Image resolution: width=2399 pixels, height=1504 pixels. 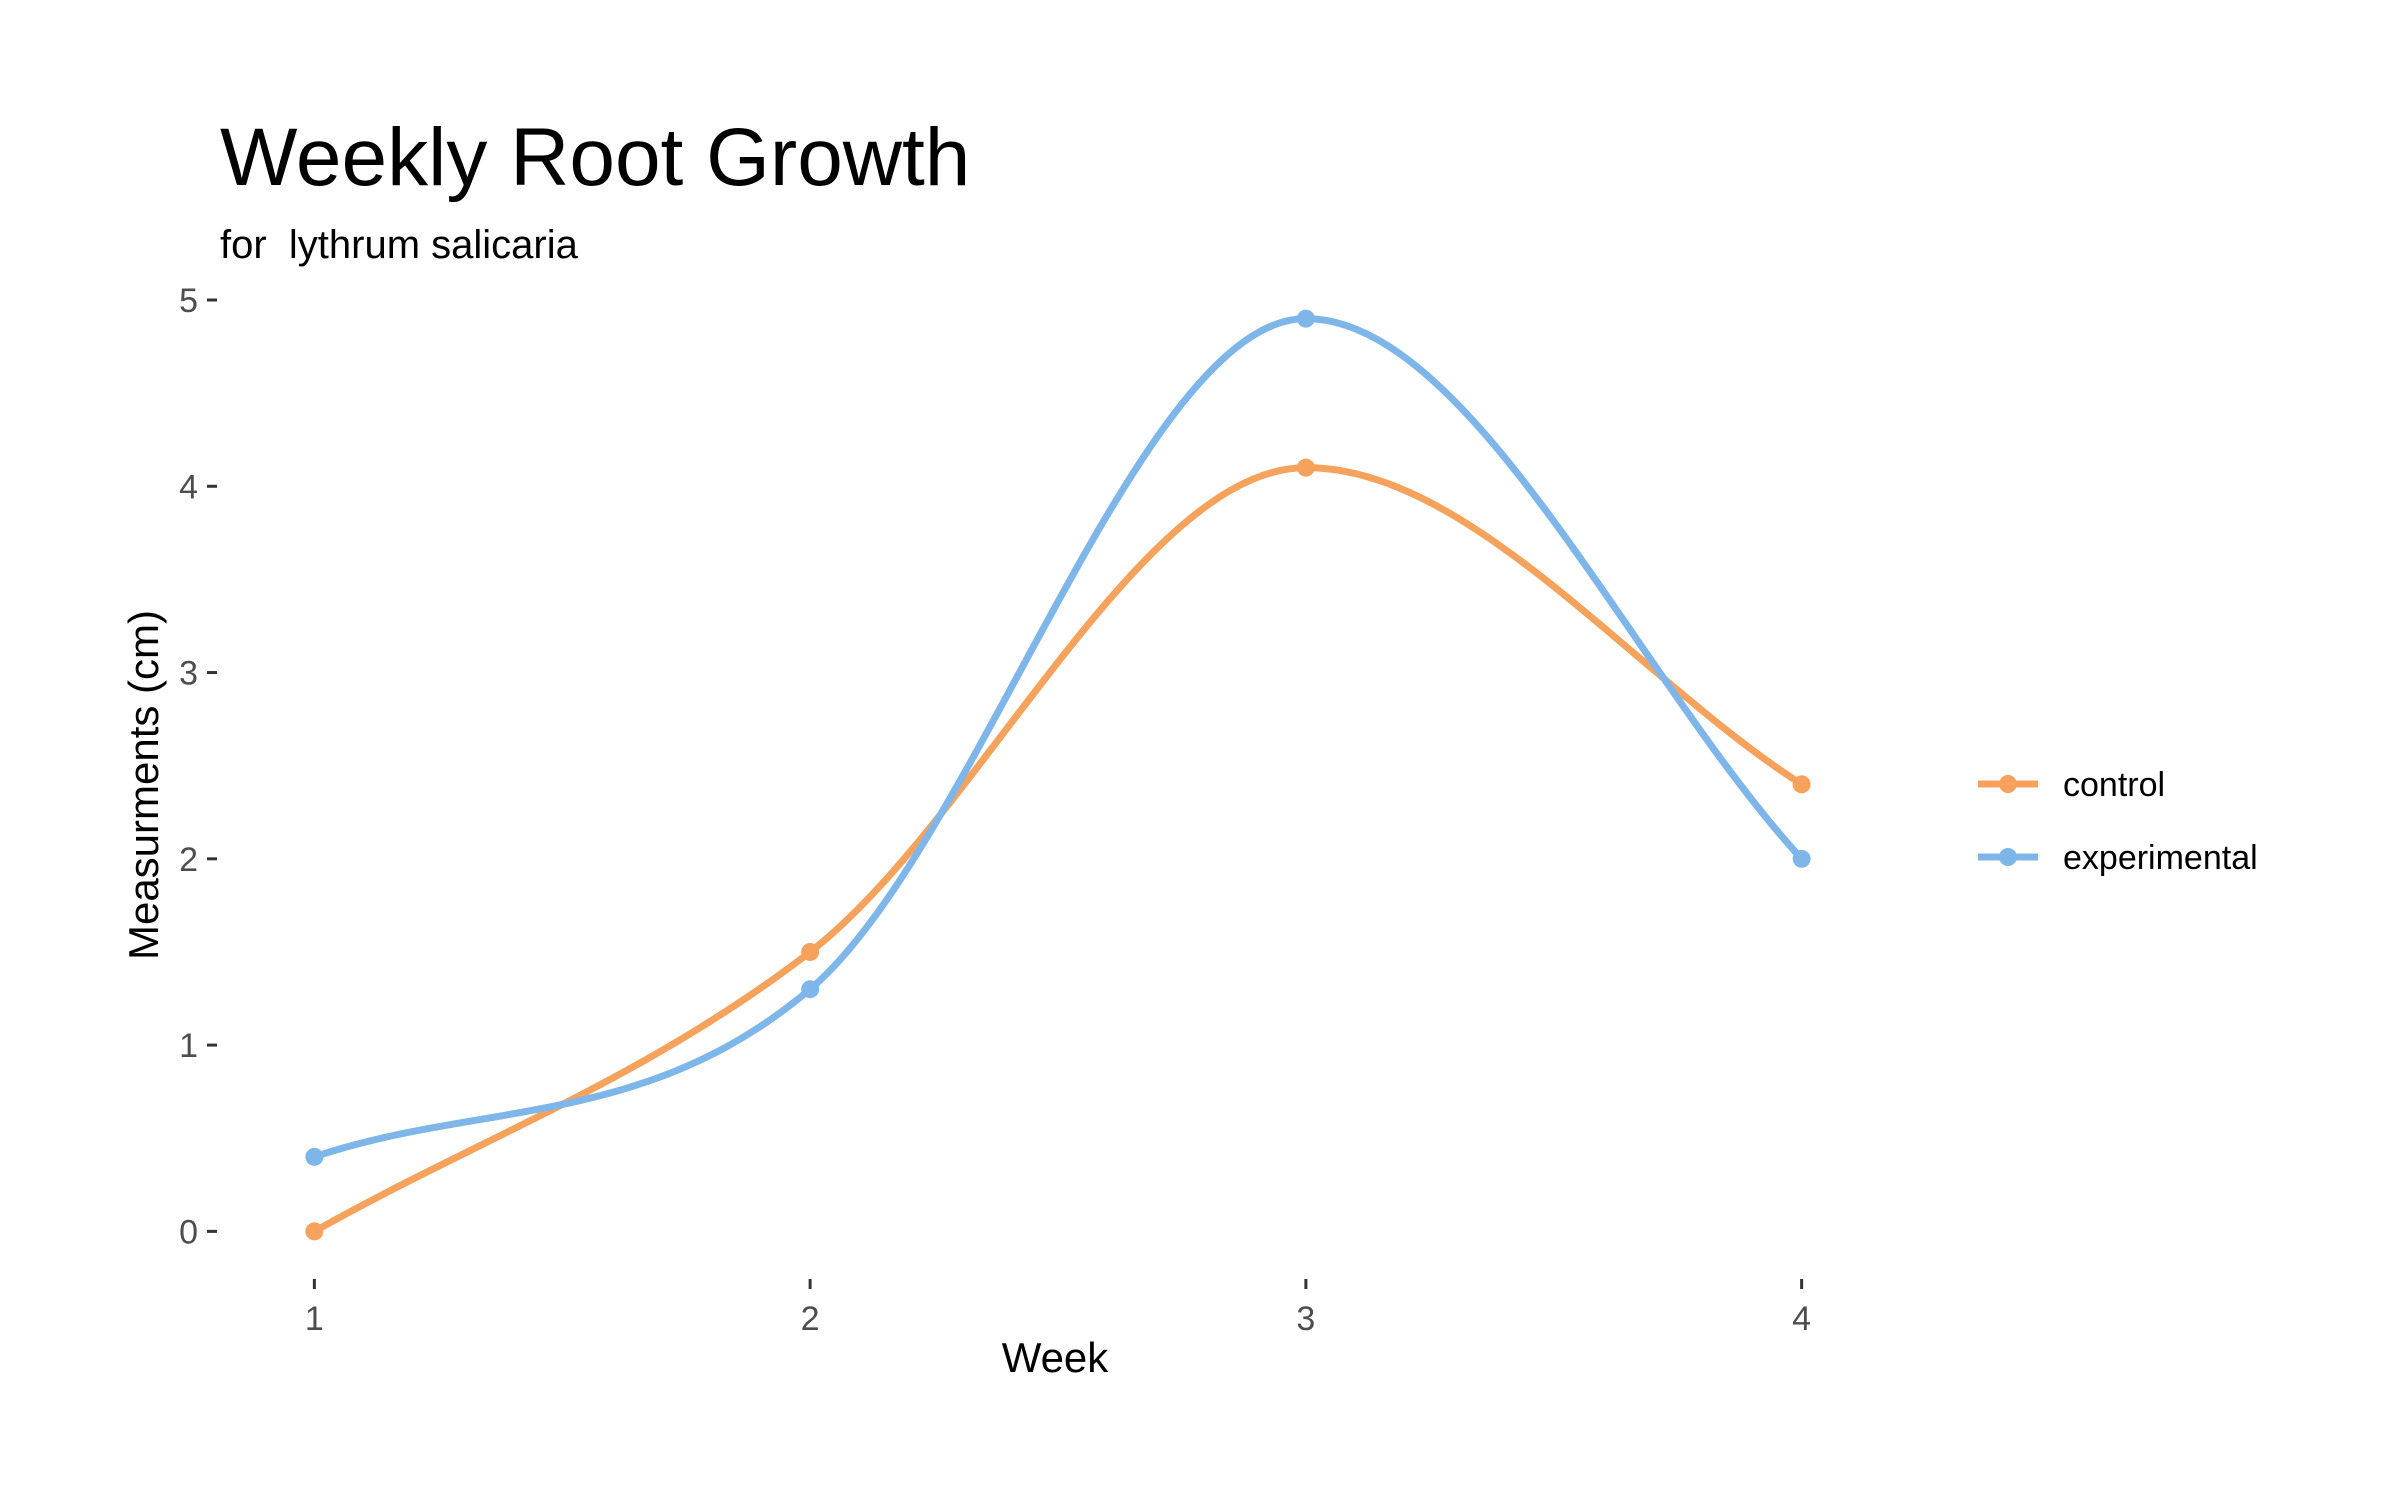 What do you see at coordinates (2118, 821) in the screenshot?
I see `legend: control experimental` at bounding box center [2118, 821].